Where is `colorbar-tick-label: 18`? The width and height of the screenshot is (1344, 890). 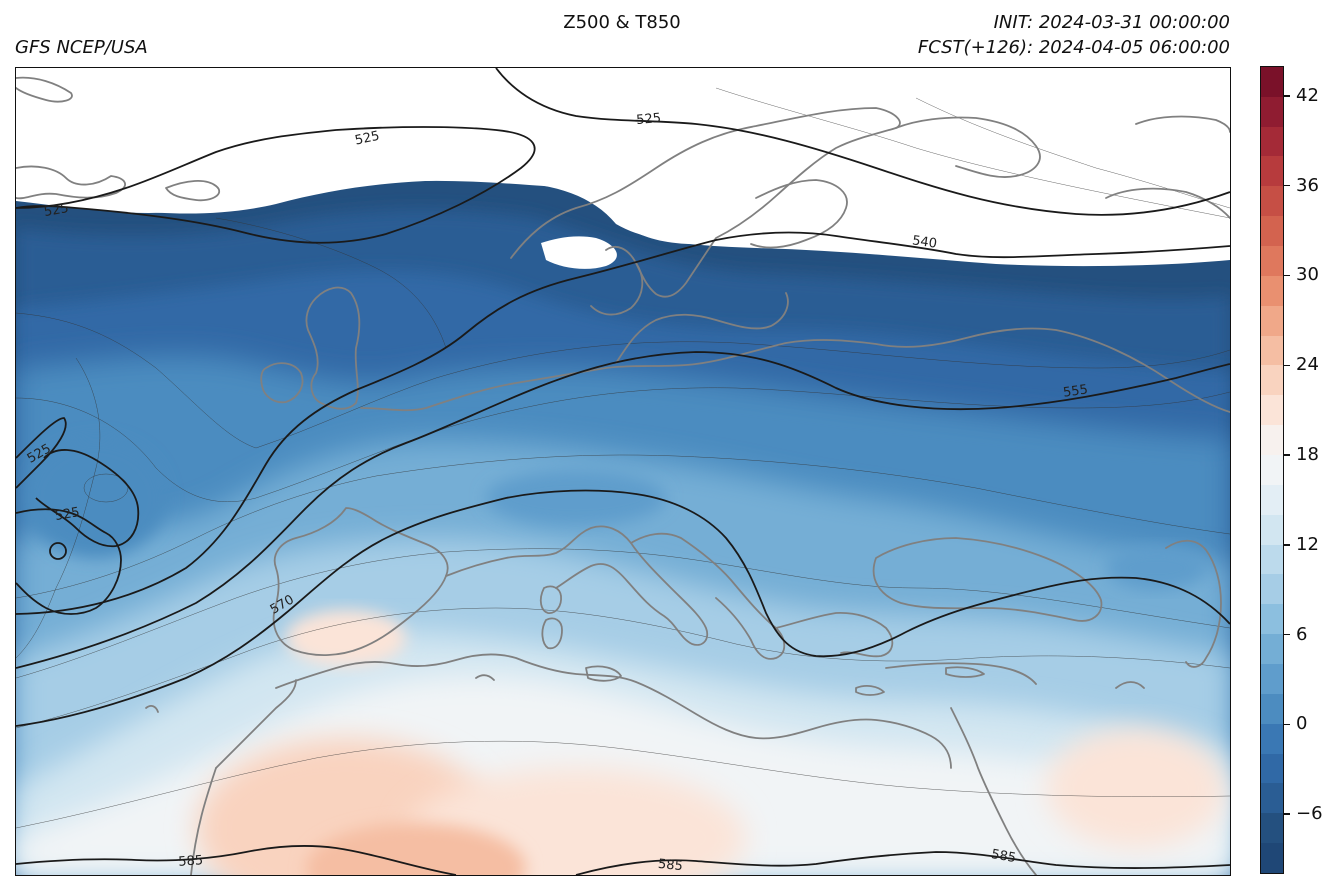 colorbar-tick-label: 18 is located at coordinates (1307, 455).